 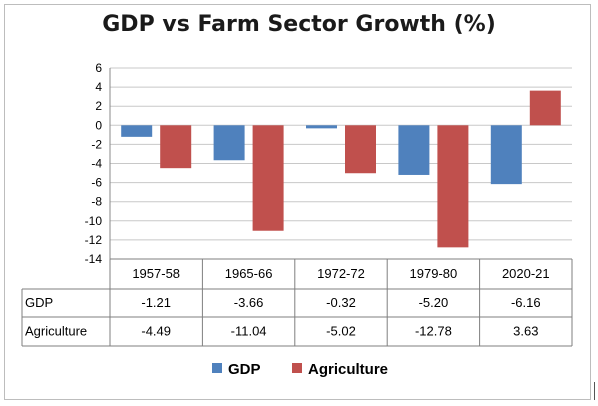 I want to click on x-tick-label: 2020-21, so click(x=526, y=273).